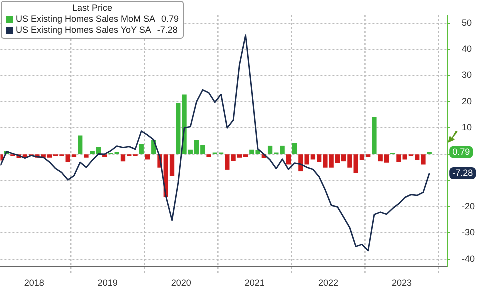 This screenshot has height=292, width=485. What do you see at coordinates (467, 75) in the screenshot?
I see `y-tick-label: 30` at bounding box center [467, 75].